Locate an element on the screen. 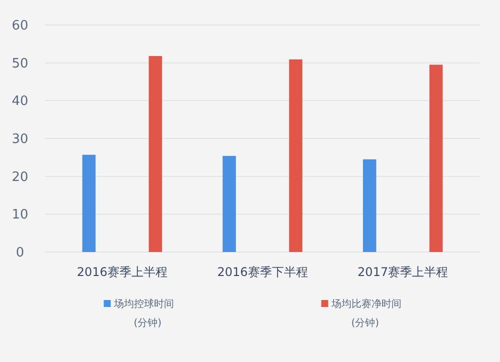 This screenshot has width=500, height=362. y-tick-label: 10 is located at coordinates (20, 215).